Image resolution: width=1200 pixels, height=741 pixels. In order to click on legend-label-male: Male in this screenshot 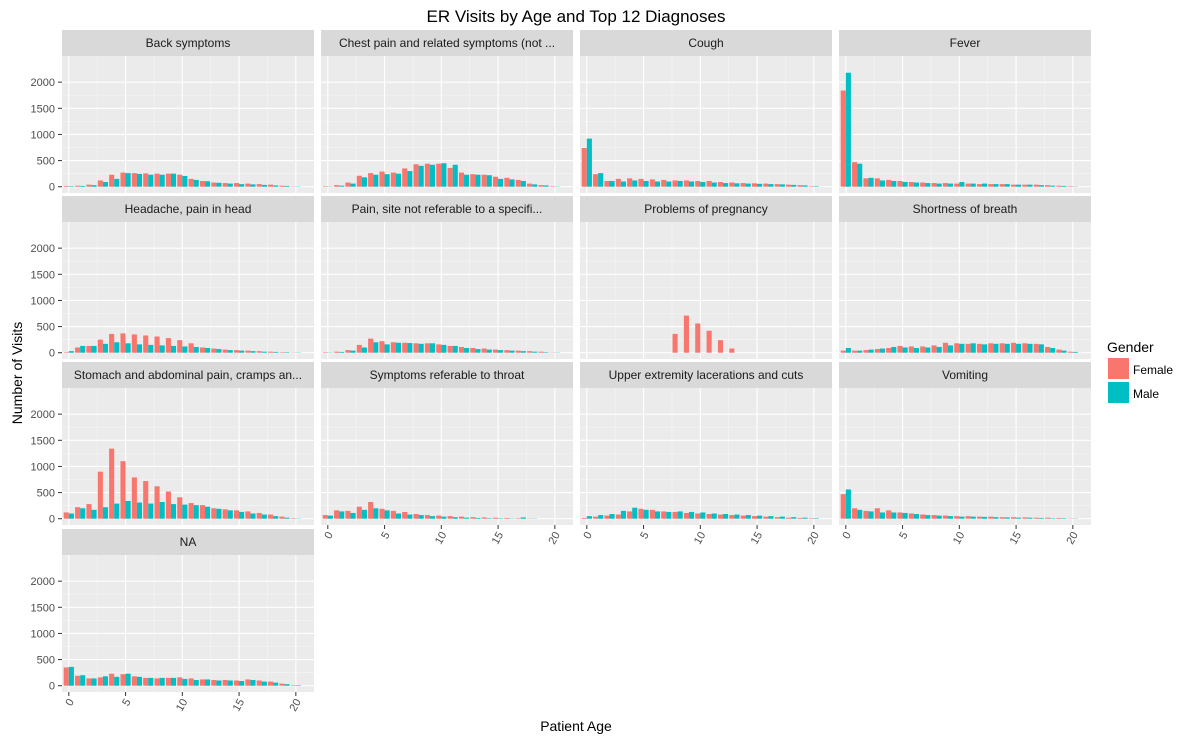, I will do `click(1146, 394)`.